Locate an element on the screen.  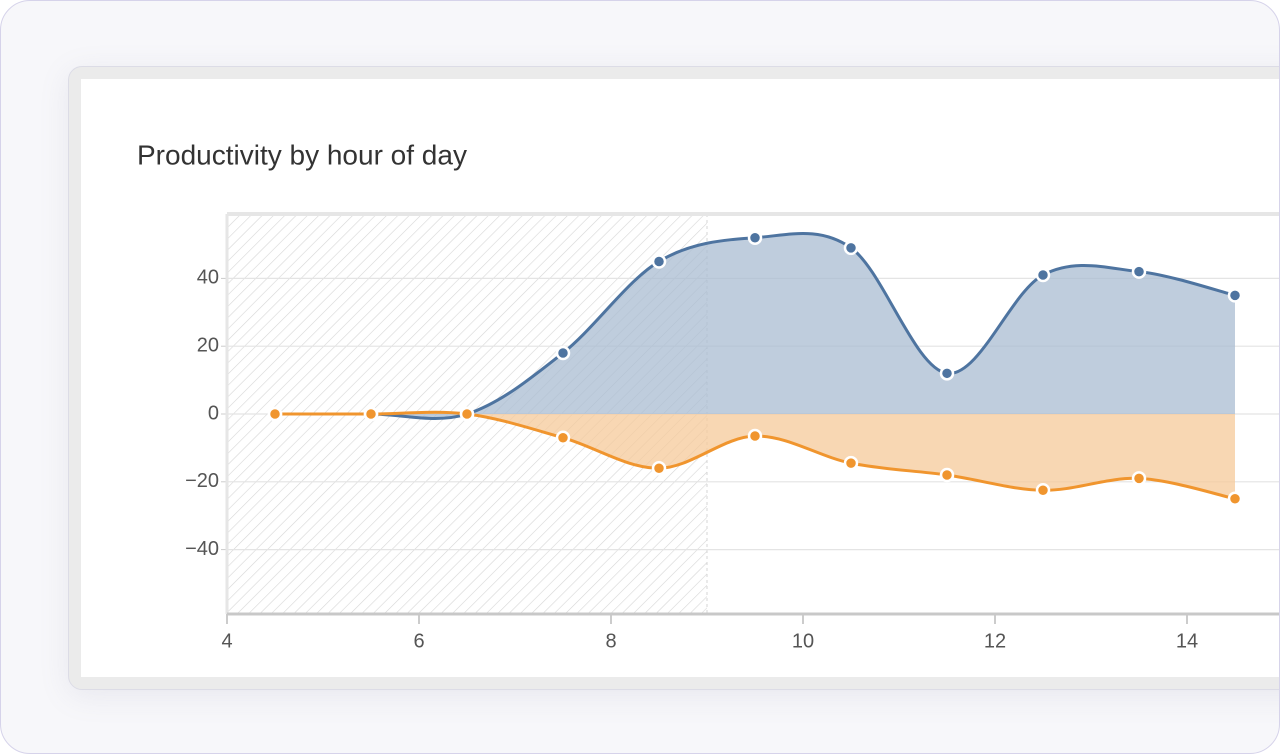
x-tick-label: 4 is located at coordinates (226, 641).